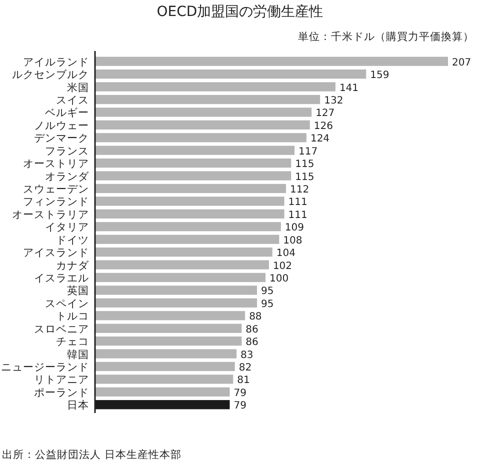 This screenshot has width=480, height=466. Describe the element at coordinates (56, 202) in the screenshot. I see `y-tick-label: フィンランド` at that location.